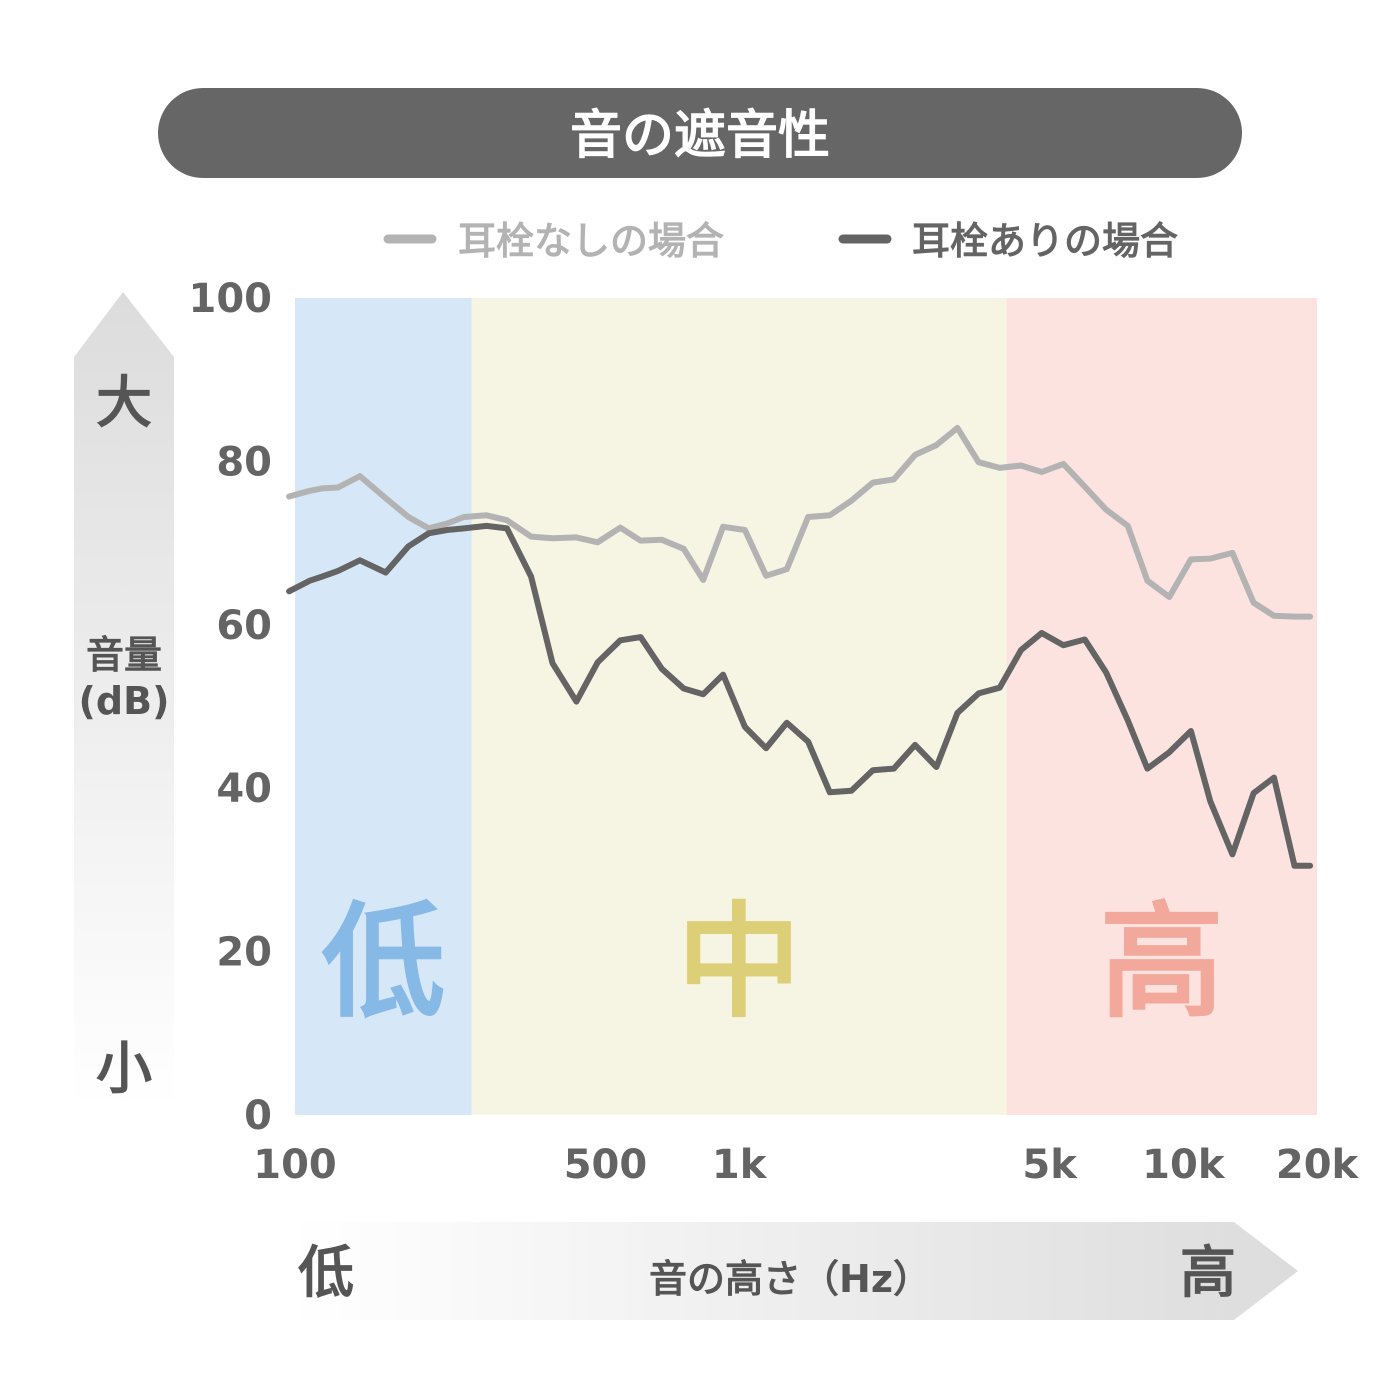  I want to click on x-axis-high-label: 高, so click(1208, 1273).